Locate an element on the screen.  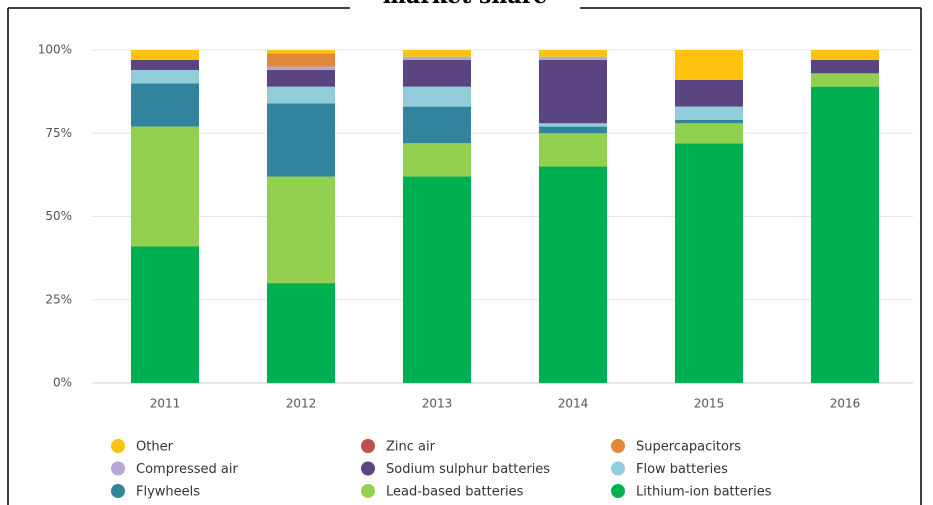
legend-label: Flywheels is located at coordinates (168, 492).